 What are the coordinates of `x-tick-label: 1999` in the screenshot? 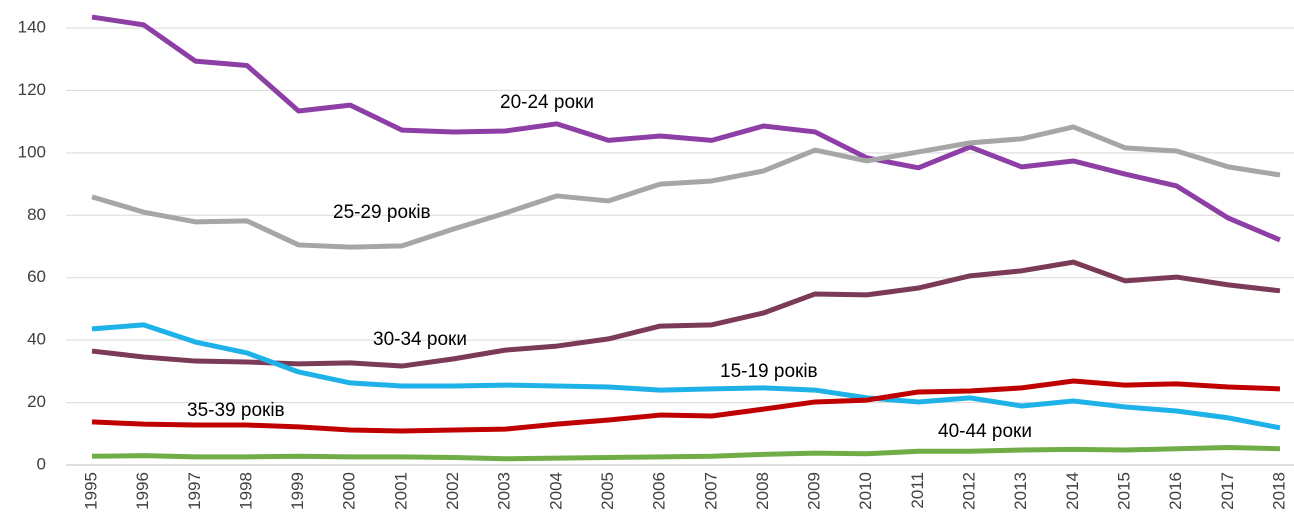 It's located at (297, 491).